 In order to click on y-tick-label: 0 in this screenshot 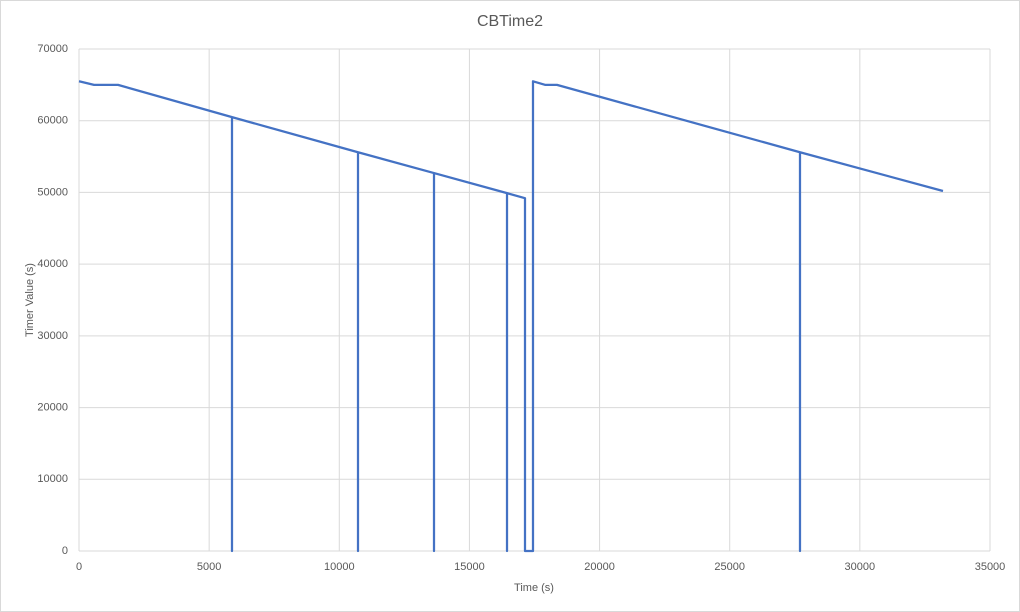, I will do `click(65, 551)`.